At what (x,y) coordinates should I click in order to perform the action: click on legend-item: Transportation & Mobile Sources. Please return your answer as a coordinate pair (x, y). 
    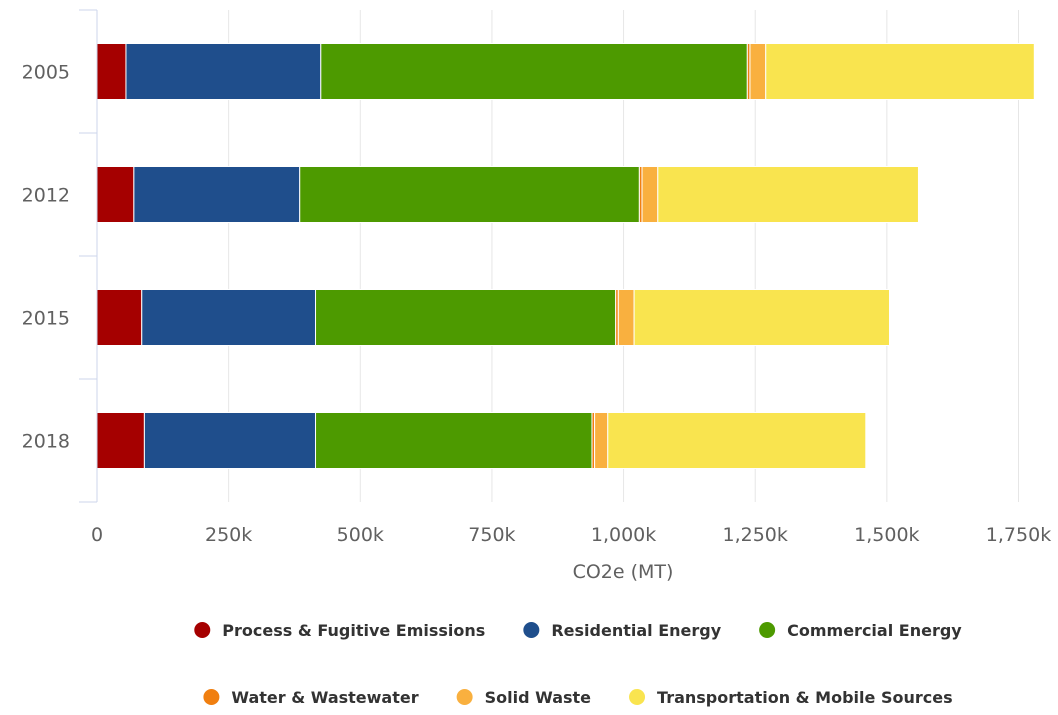
    Looking at the image, I should click on (791, 697).